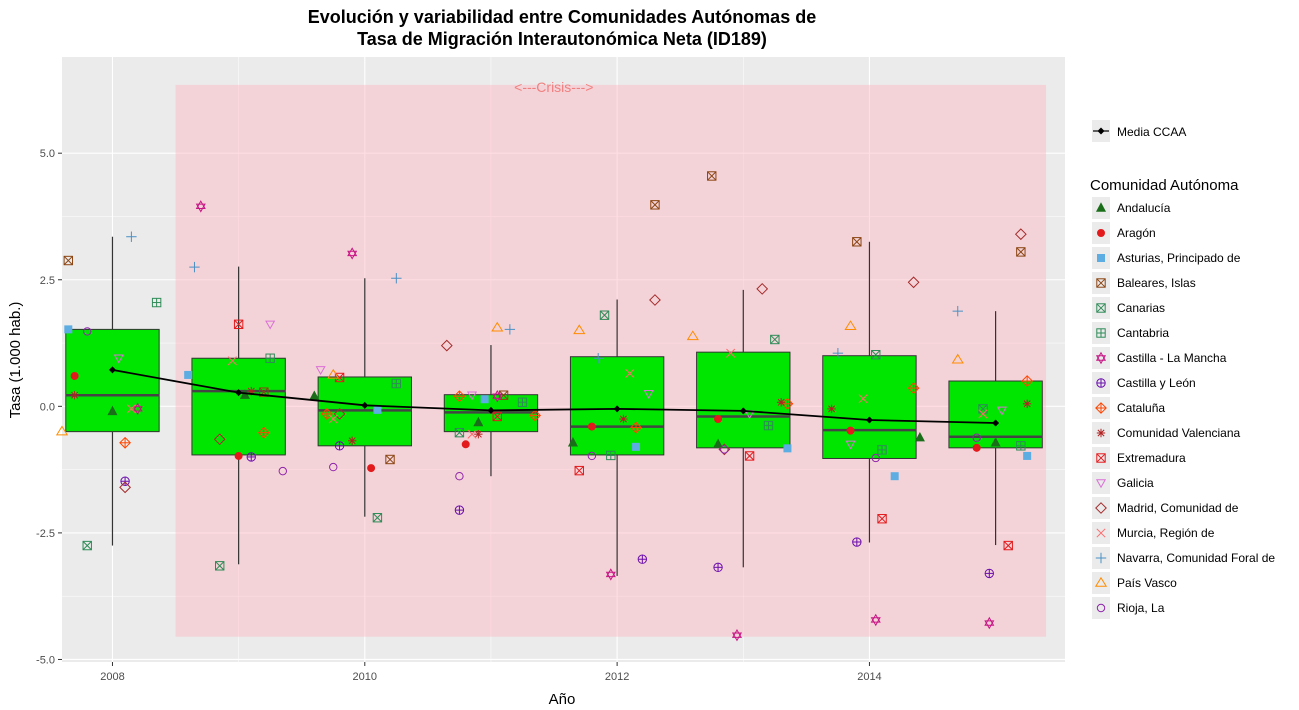 Image resolution: width=1299 pixels, height=710 pixels. I want to click on mean-point, so click(617, 409).